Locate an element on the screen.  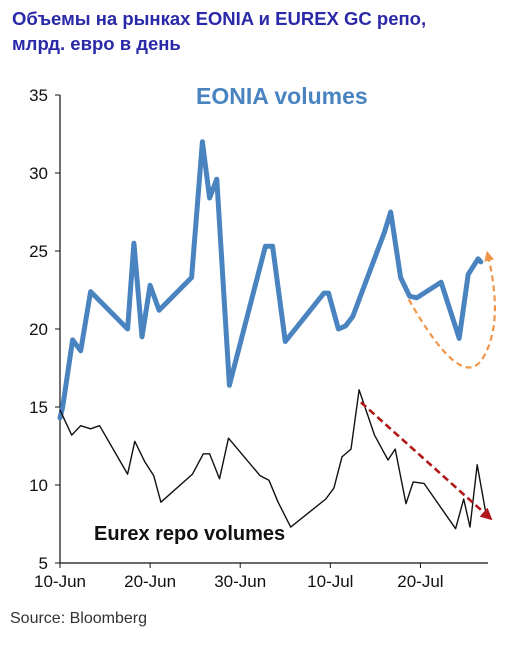
x-tick-label: 20-Jun is located at coordinates (150, 581).